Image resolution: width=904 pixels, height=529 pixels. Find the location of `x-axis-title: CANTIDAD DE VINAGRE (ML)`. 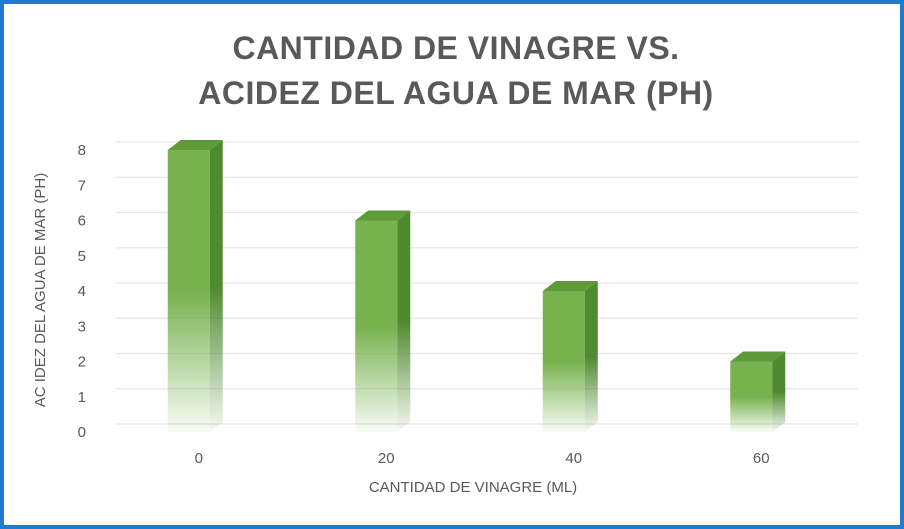

x-axis-title: CANTIDAD DE VINAGRE (ML) is located at coordinates (473, 487).